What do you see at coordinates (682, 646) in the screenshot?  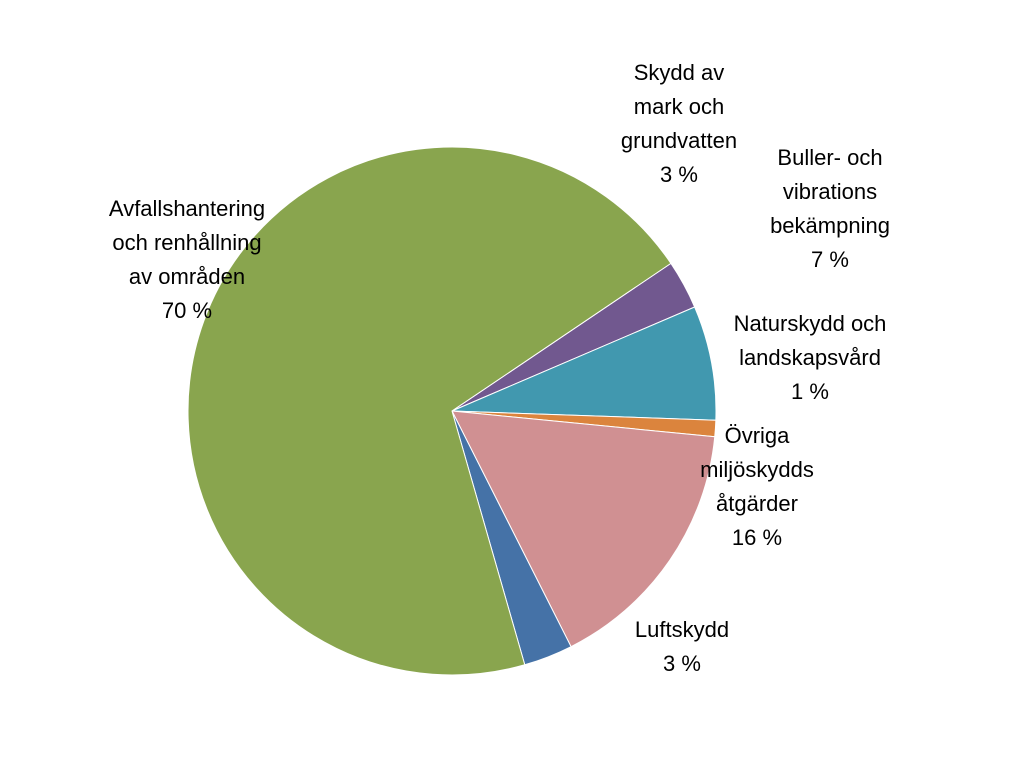 I see `slice-label-4: Luftskydd 3 %` at bounding box center [682, 646].